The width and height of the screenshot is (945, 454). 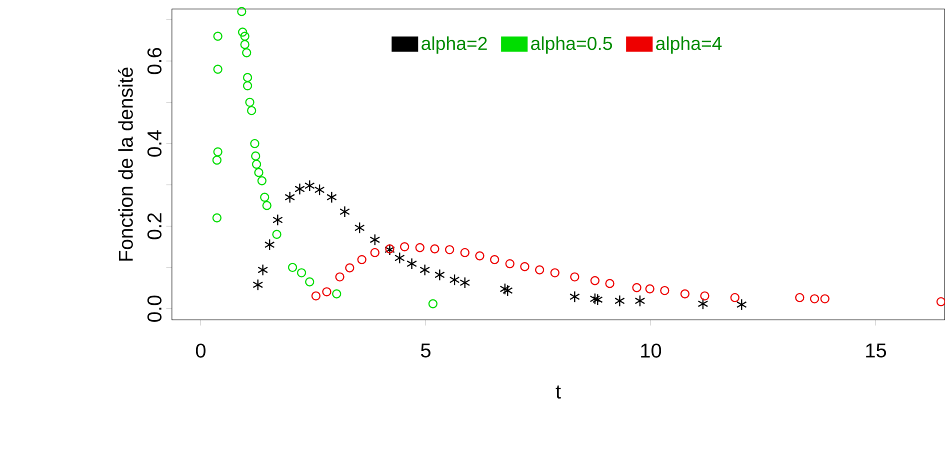 I want to click on y-tick-label: 0.6, so click(x=154, y=61).